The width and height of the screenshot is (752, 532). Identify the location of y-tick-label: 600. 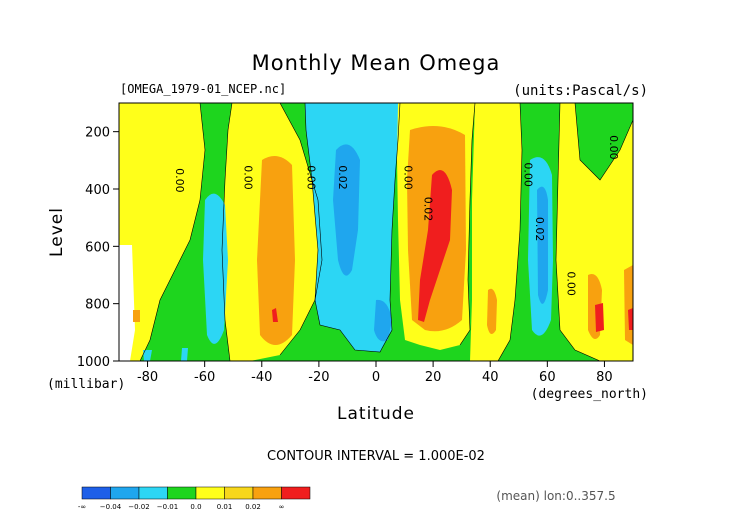
(97, 247).